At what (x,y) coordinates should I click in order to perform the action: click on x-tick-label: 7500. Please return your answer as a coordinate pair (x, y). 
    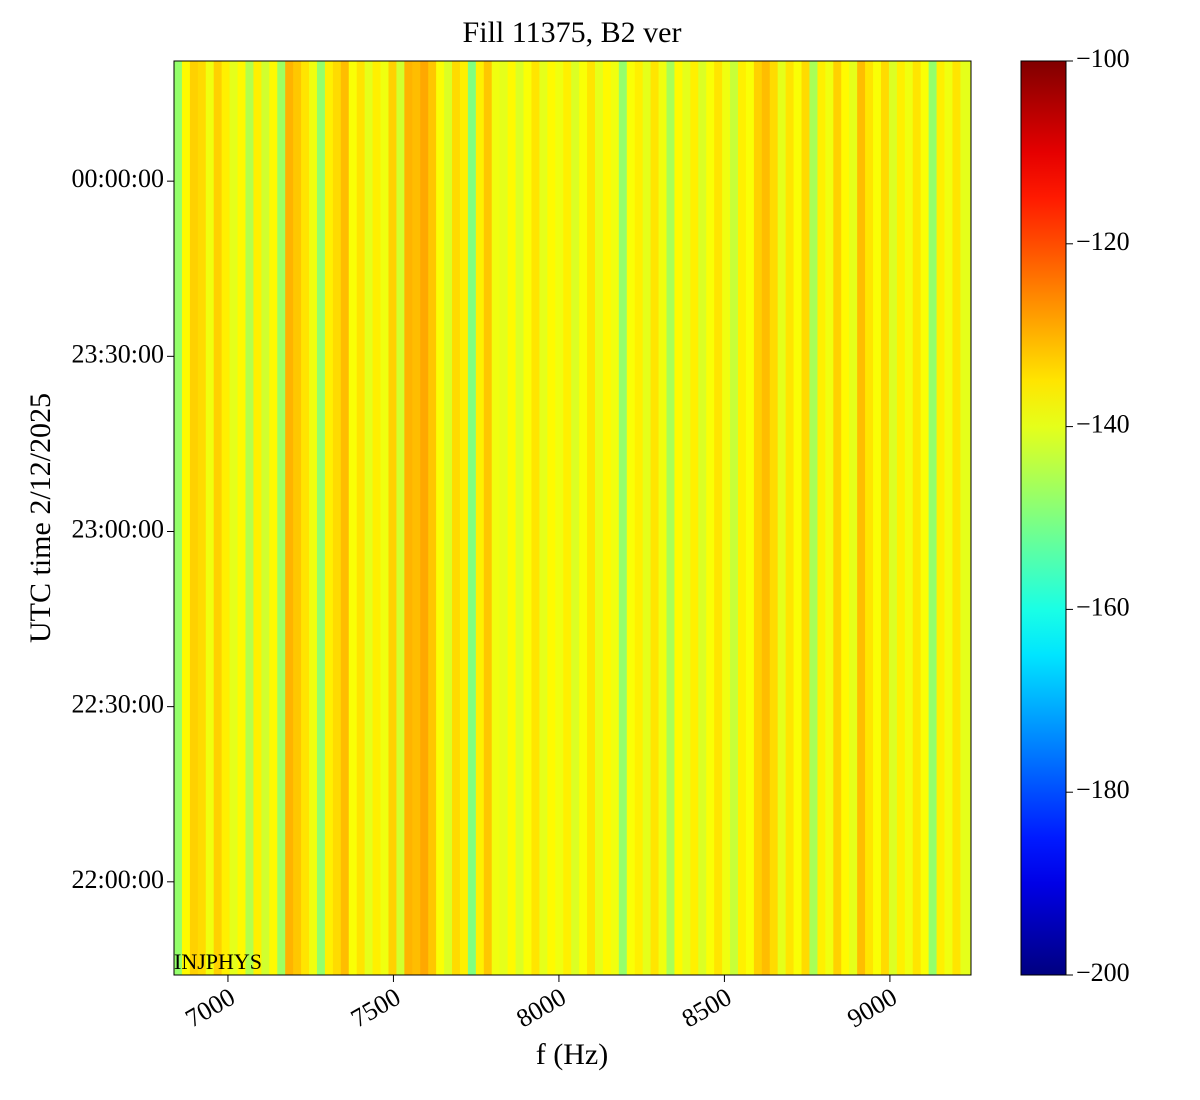
    Looking at the image, I should click on (376, 1007).